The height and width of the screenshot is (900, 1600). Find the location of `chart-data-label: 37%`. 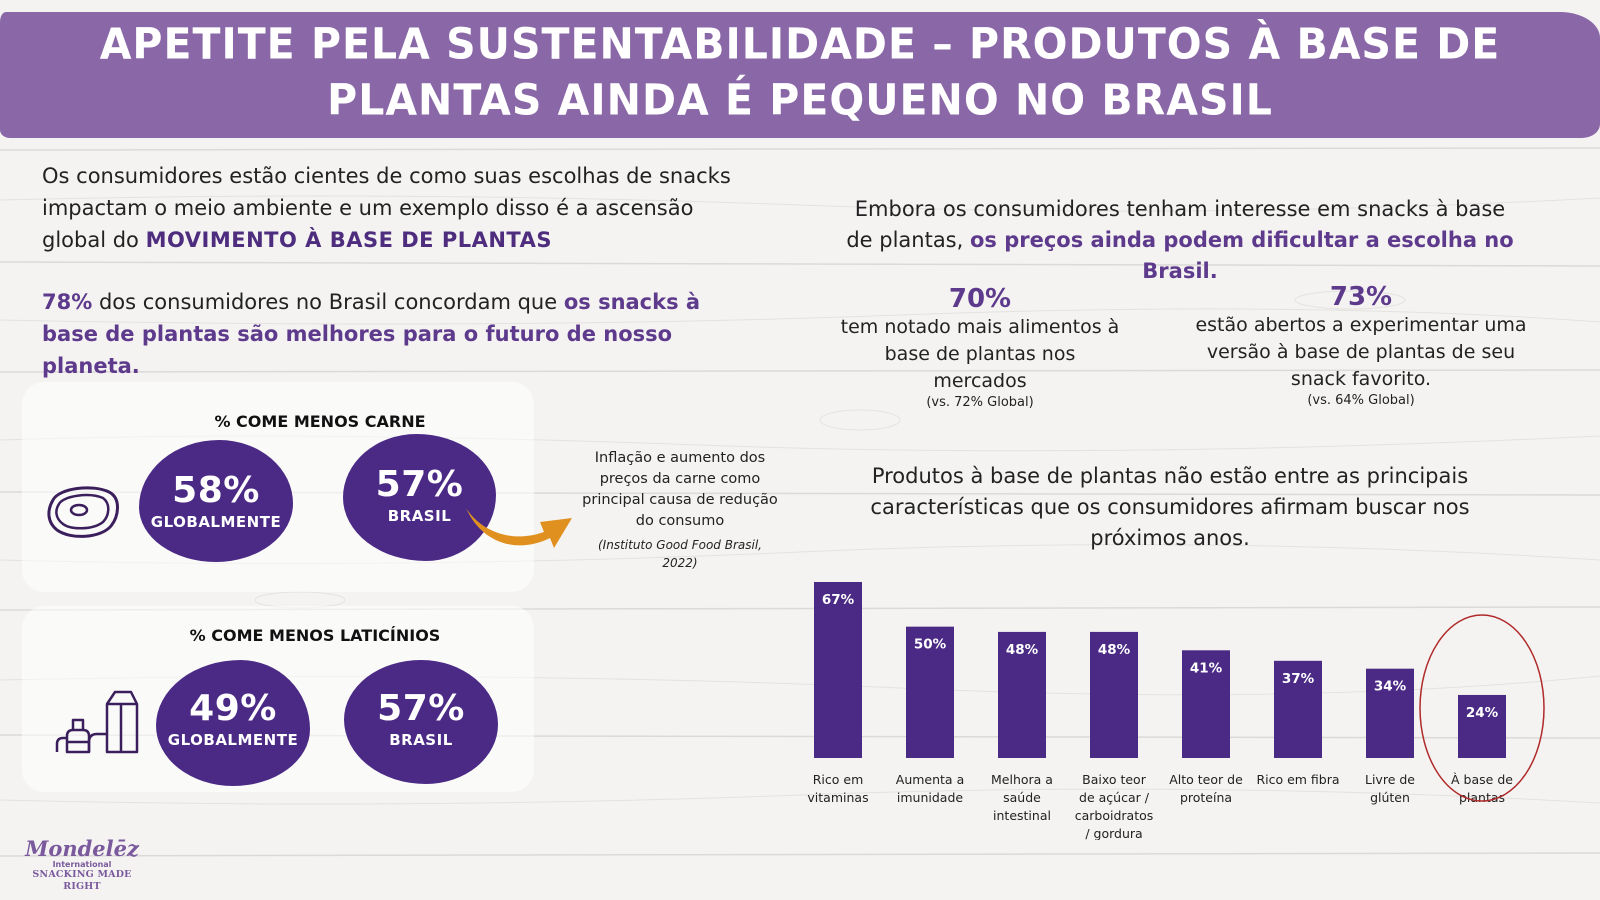

chart-data-label: 37% is located at coordinates (1298, 679).